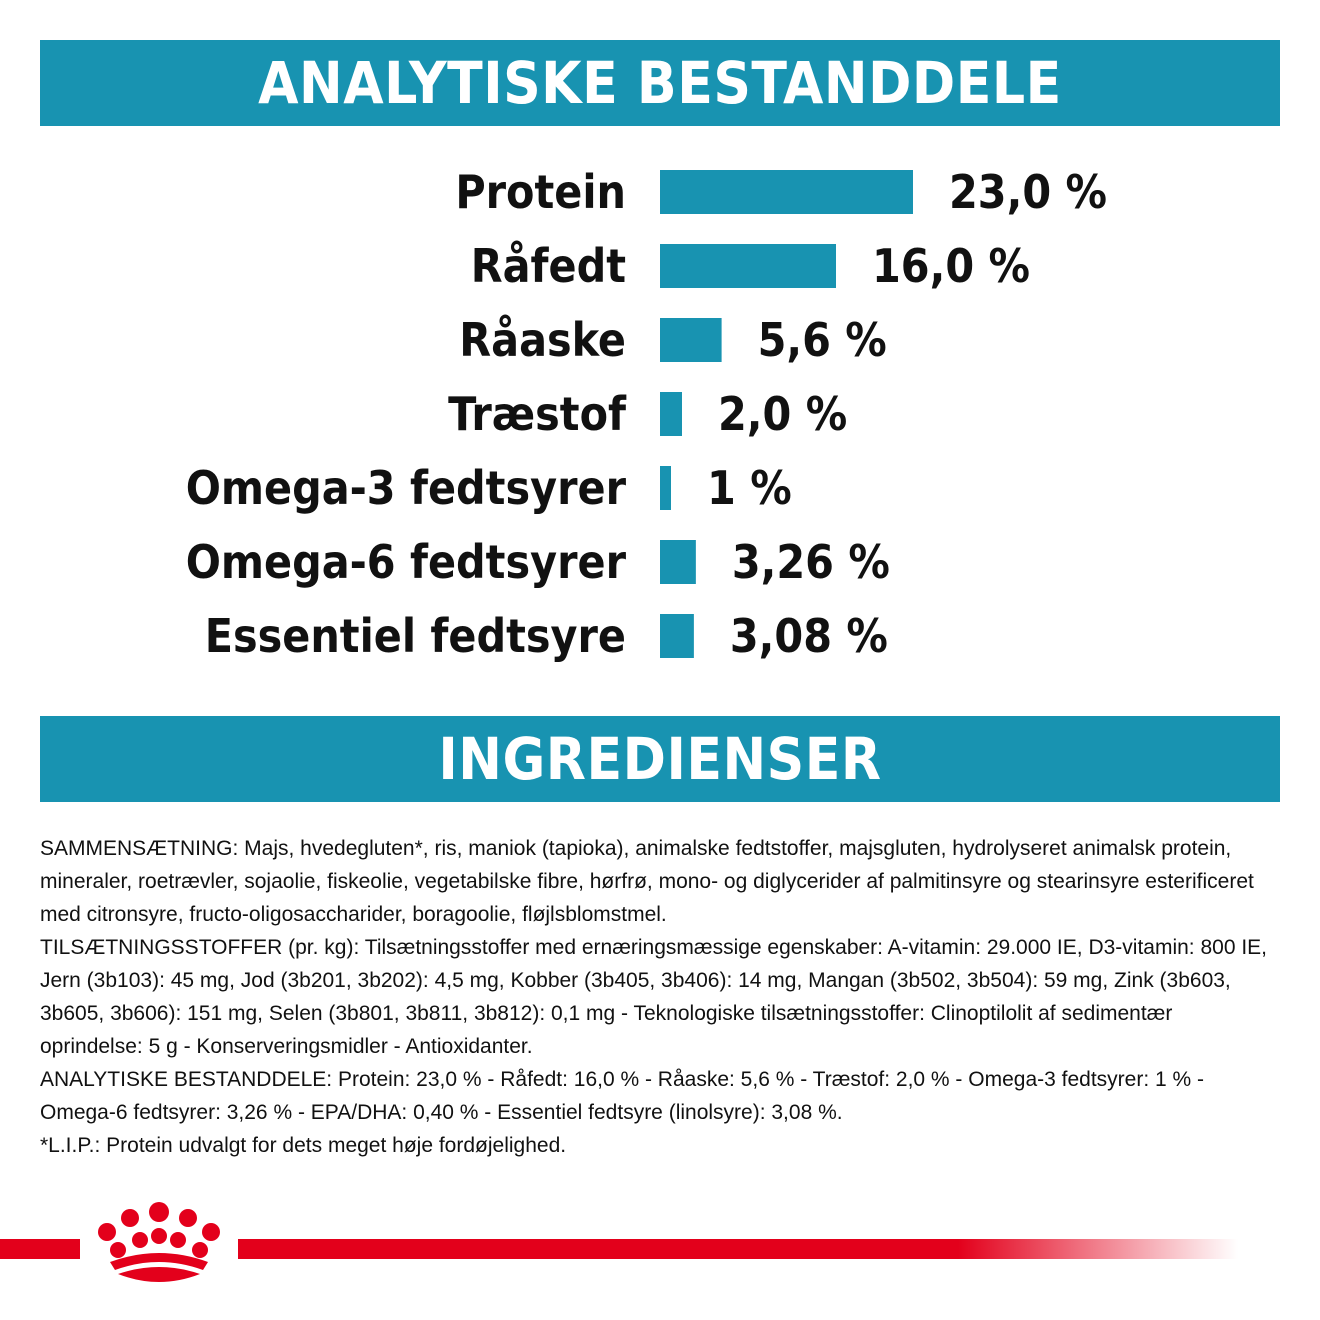 The height and width of the screenshot is (1320, 1320). Describe the element at coordinates (540, 192) in the screenshot. I see `category-label: Protein` at that location.